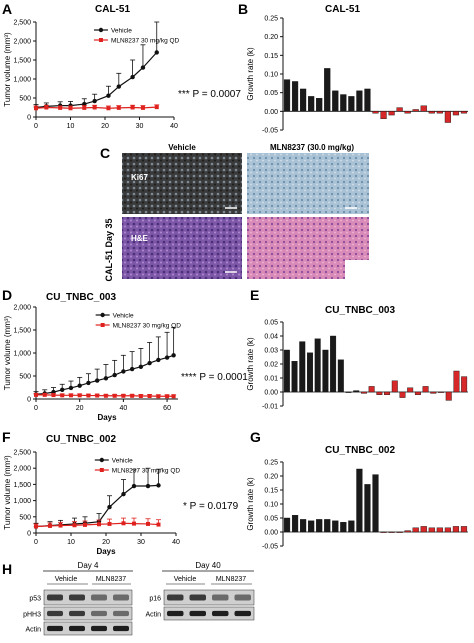 This screenshot has height=643, width=474. What do you see at coordinates (22, 42) in the screenshot?
I see `y-tick-label: 2,000` at bounding box center [22, 42].